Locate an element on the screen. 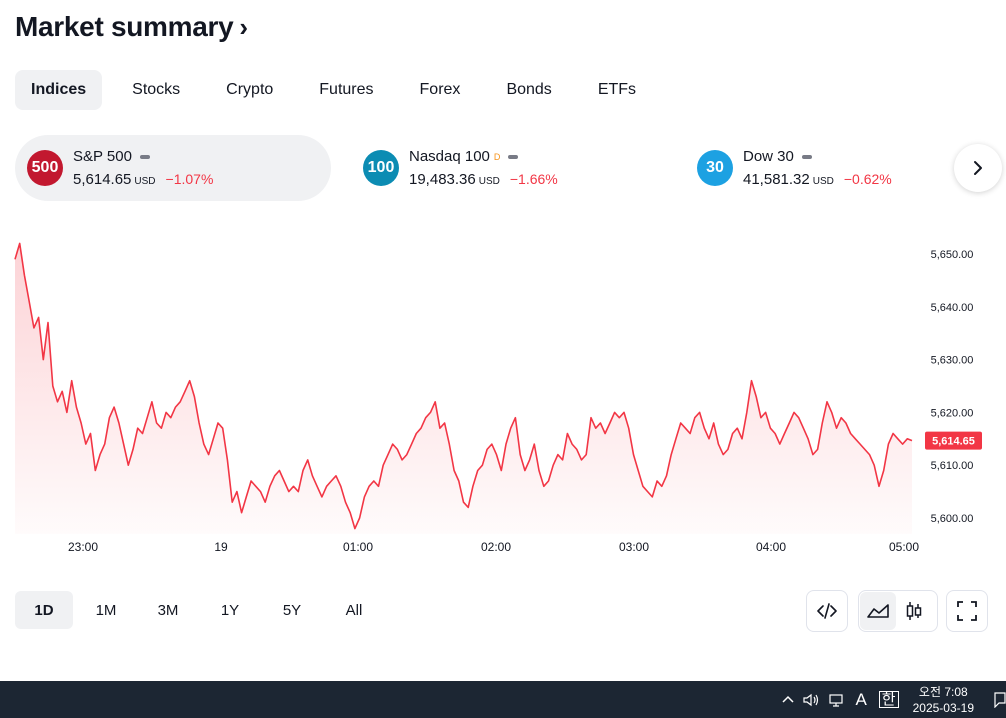 The height and width of the screenshot is (718, 1006). range-3m: 3M is located at coordinates (168, 610).